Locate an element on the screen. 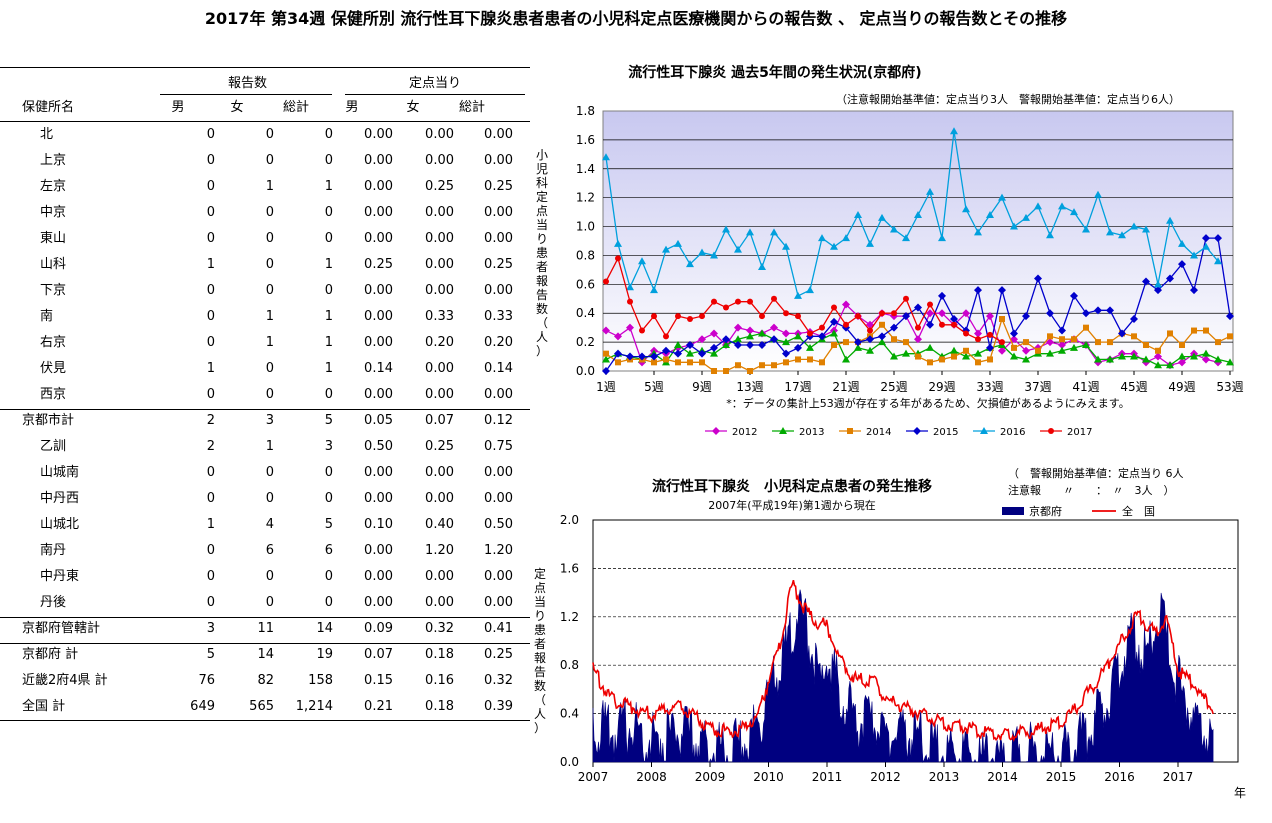  header-per-sentinel: 定点当り is located at coordinates (434, 83).